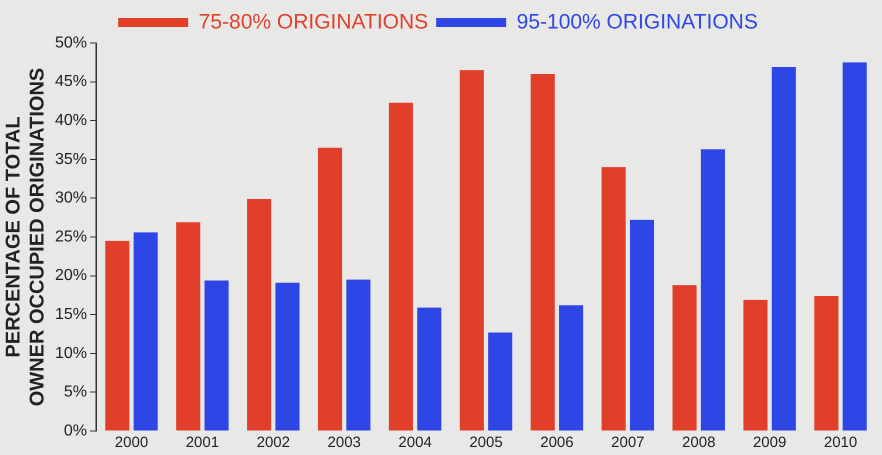 This screenshot has height=455, width=882. I want to click on x-tick-label: 2003, so click(344, 443).